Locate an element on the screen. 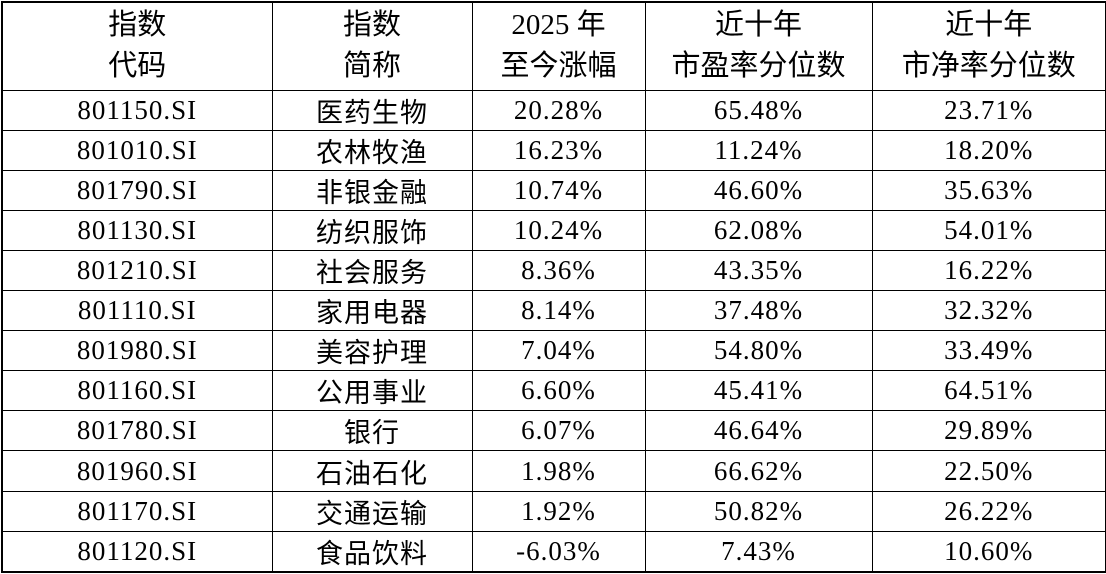 The image size is (1106, 574). cell-name: 食品饮料 is located at coordinates (372, 551).